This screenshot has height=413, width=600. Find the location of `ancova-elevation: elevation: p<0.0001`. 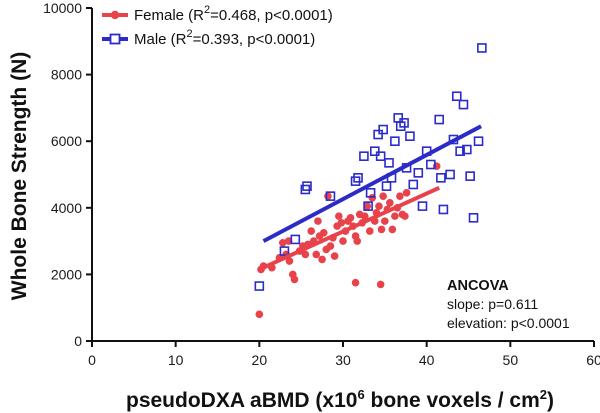

ancova-elevation: elevation: p<0.0001 is located at coordinates (508, 323).